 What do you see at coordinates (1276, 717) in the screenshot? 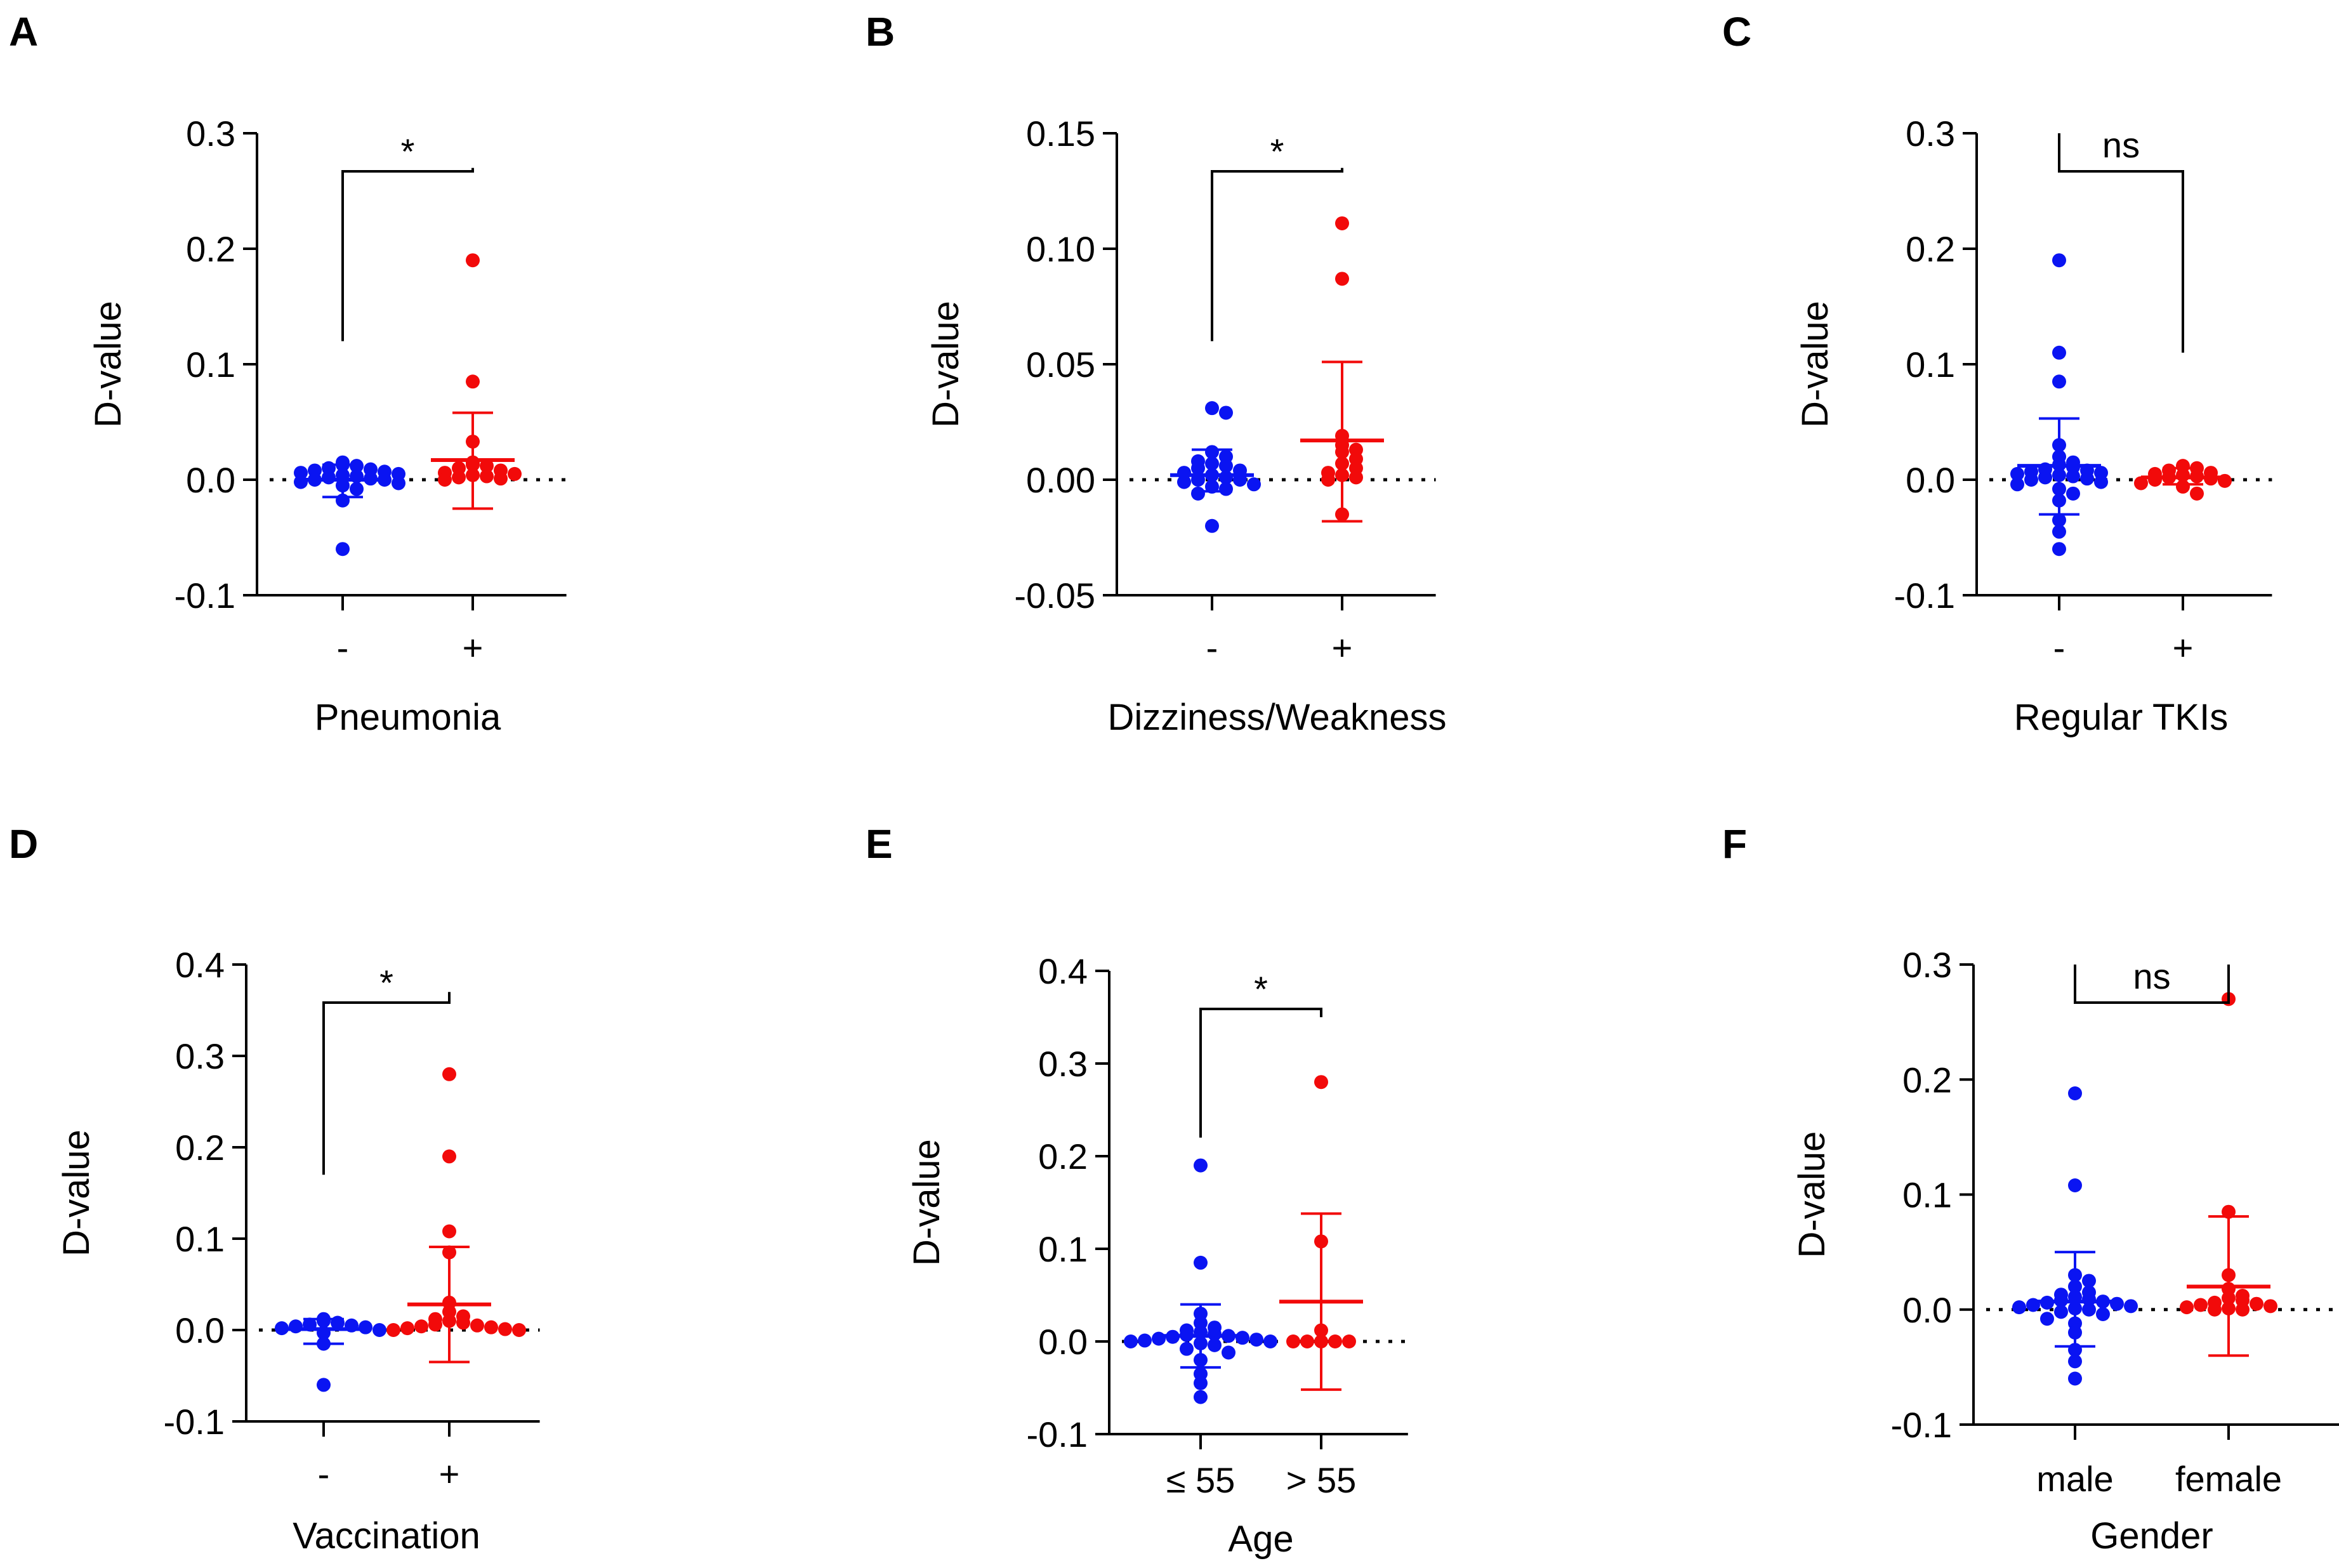
I see `x-axis-title: Dizziness/Weakness` at bounding box center [1276, 717].